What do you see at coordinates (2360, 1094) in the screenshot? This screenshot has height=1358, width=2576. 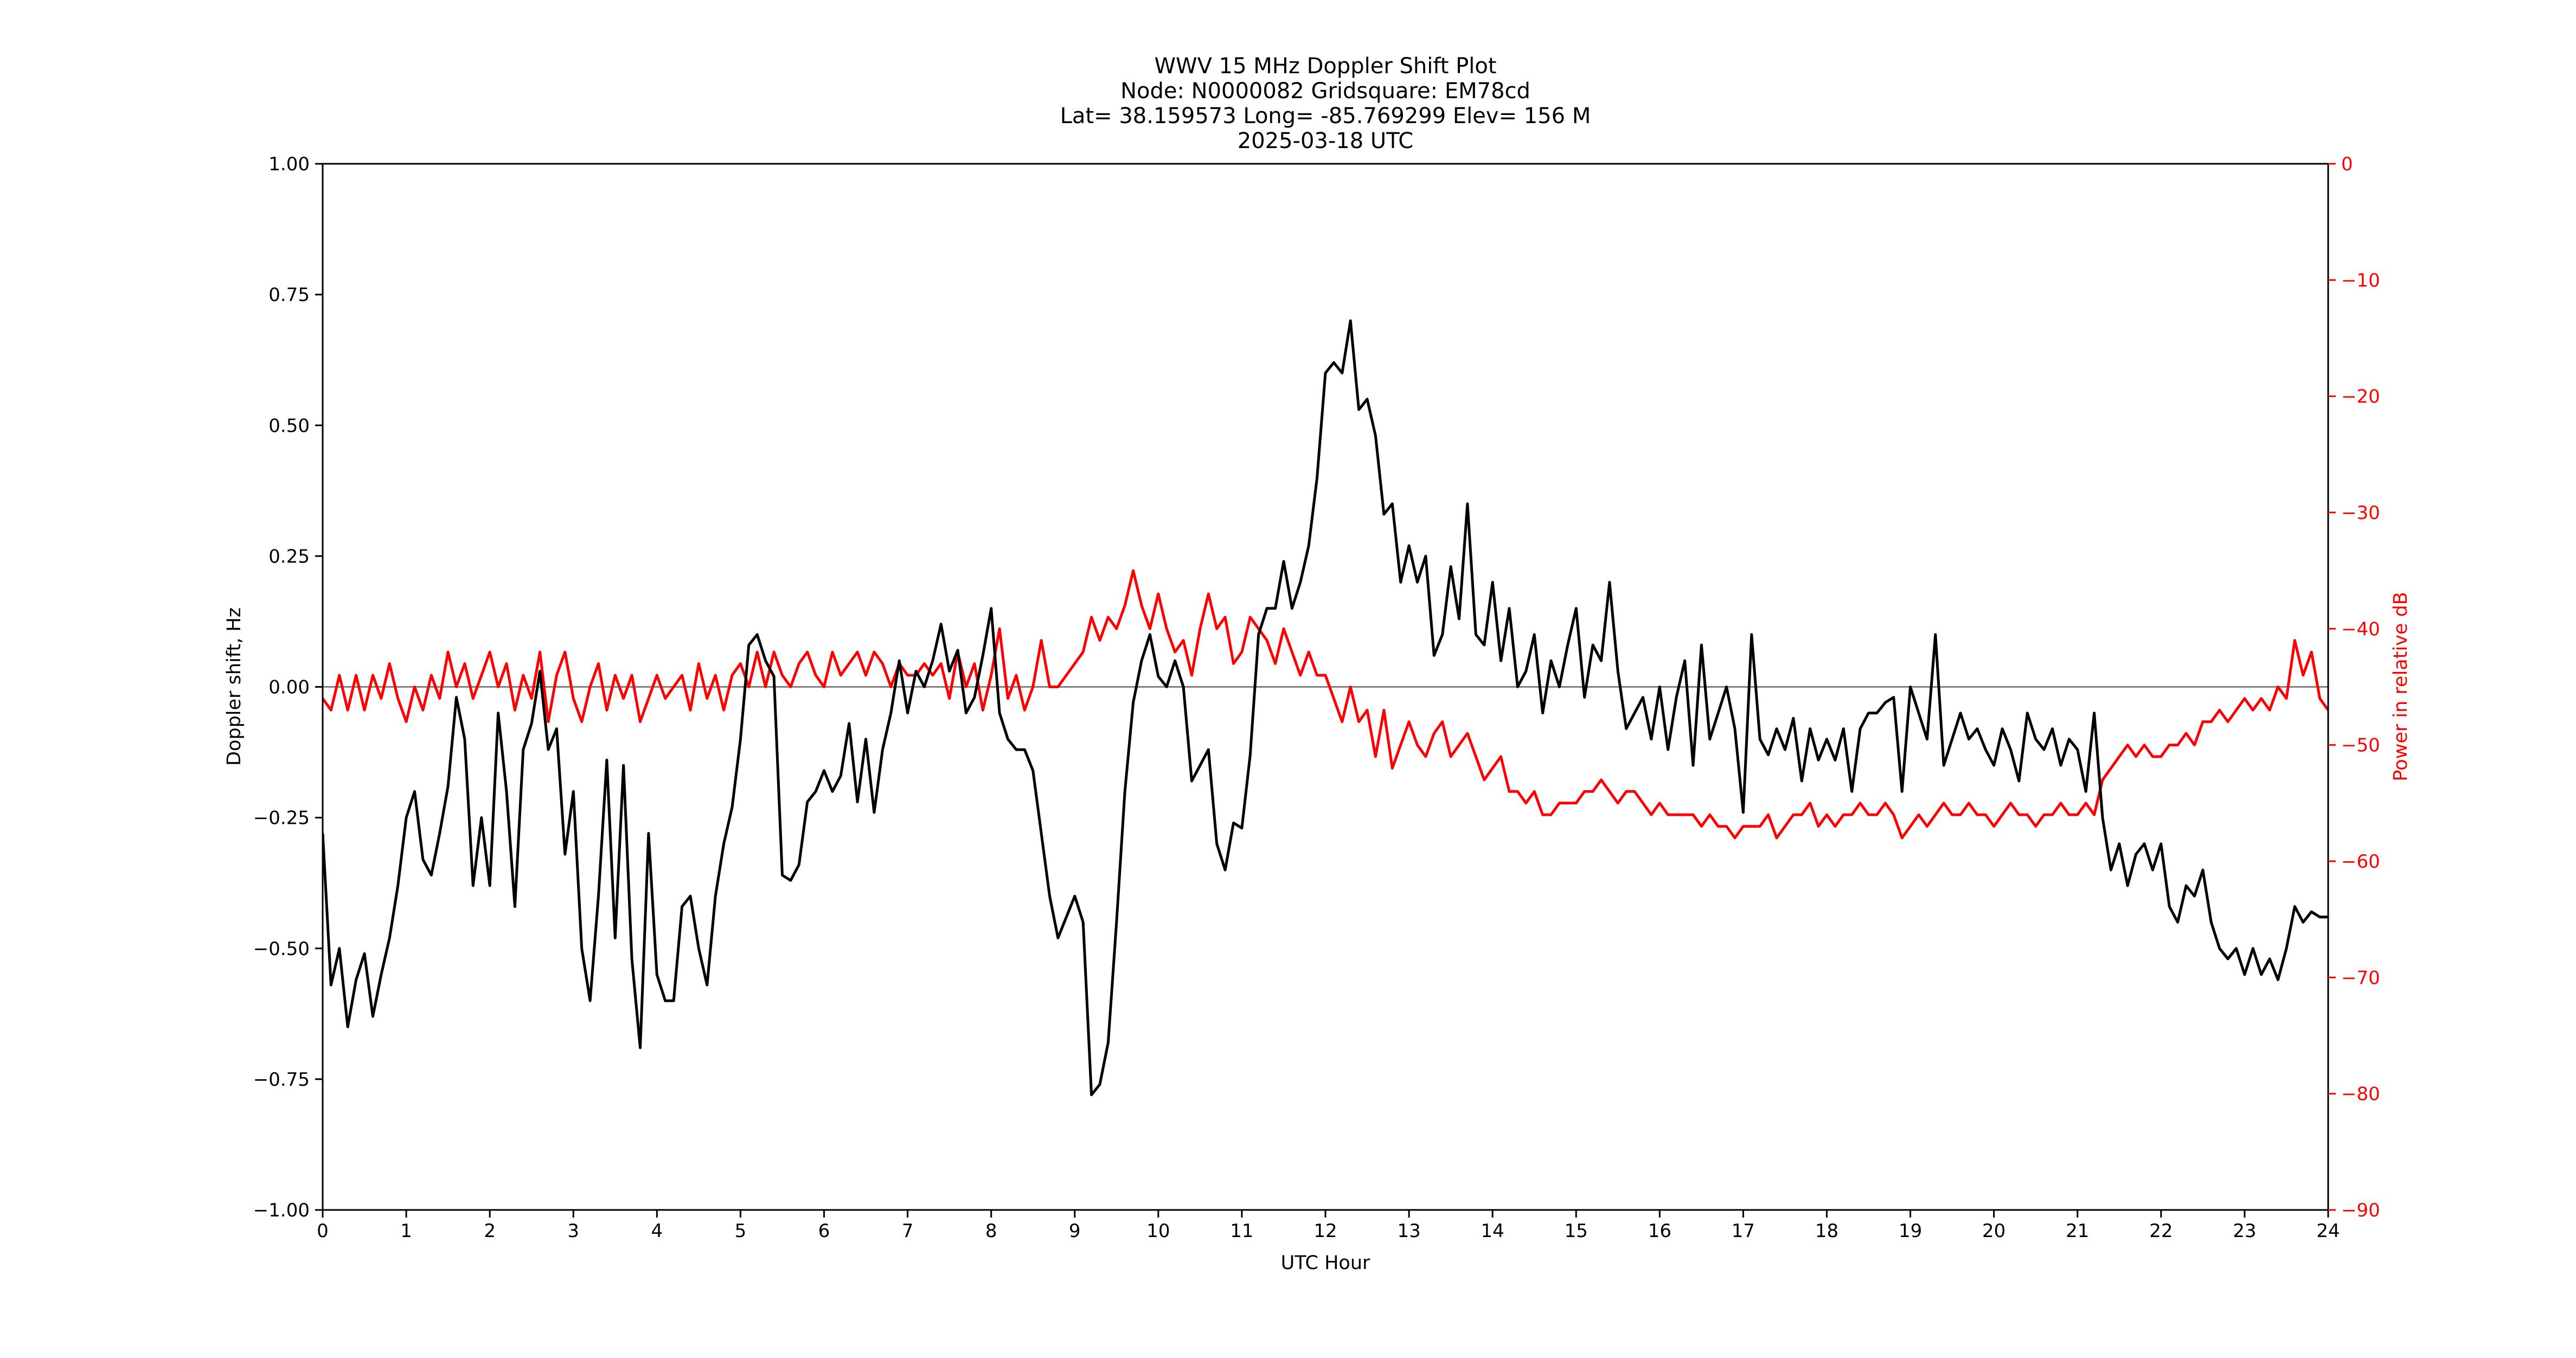 I see `y2-tick-label: −80` at bounding box center [2360, 1094].